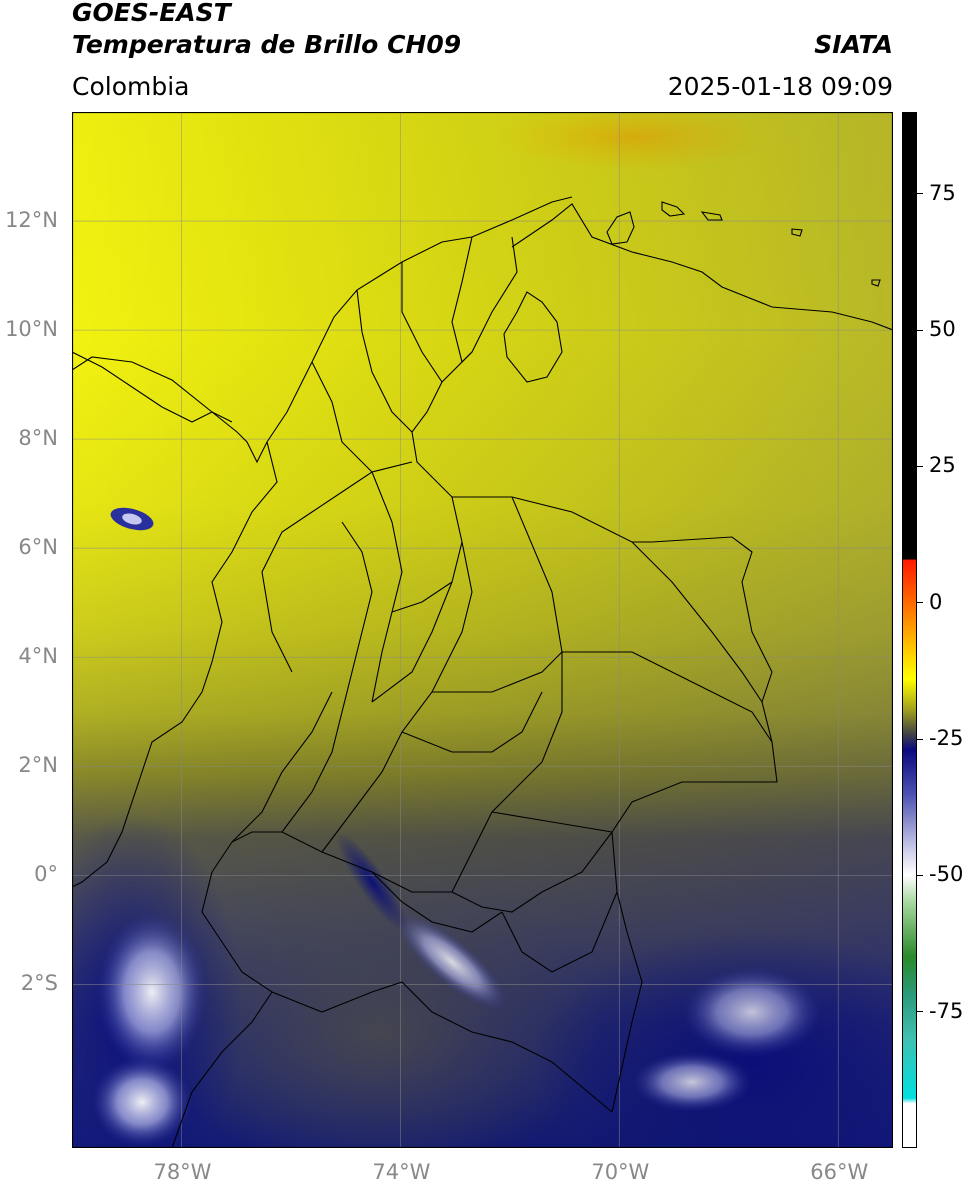  Describe the element at coordinates (39, 983) in the screenshot. I see `latitude-tick-label: 2°S` at that location.